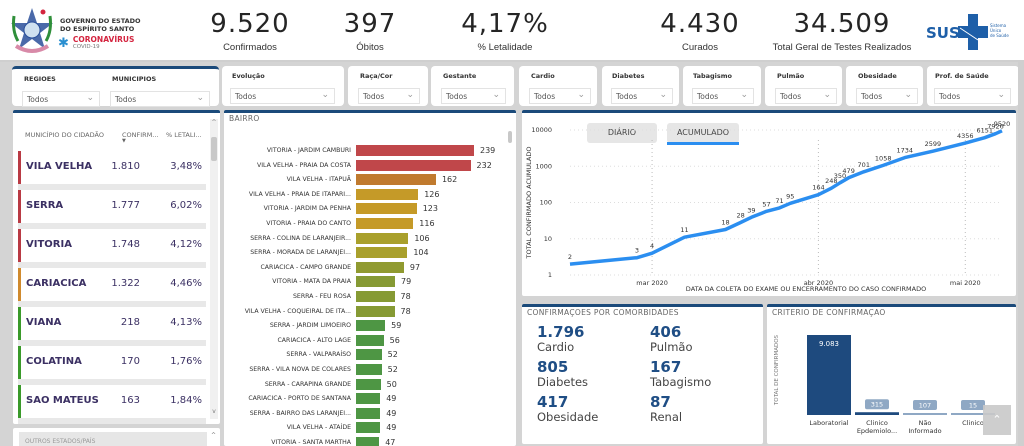  Describe the element at coordinates (681, 382) in the screenshot. I see `tabagismo-label: Tabagismo` at that location.